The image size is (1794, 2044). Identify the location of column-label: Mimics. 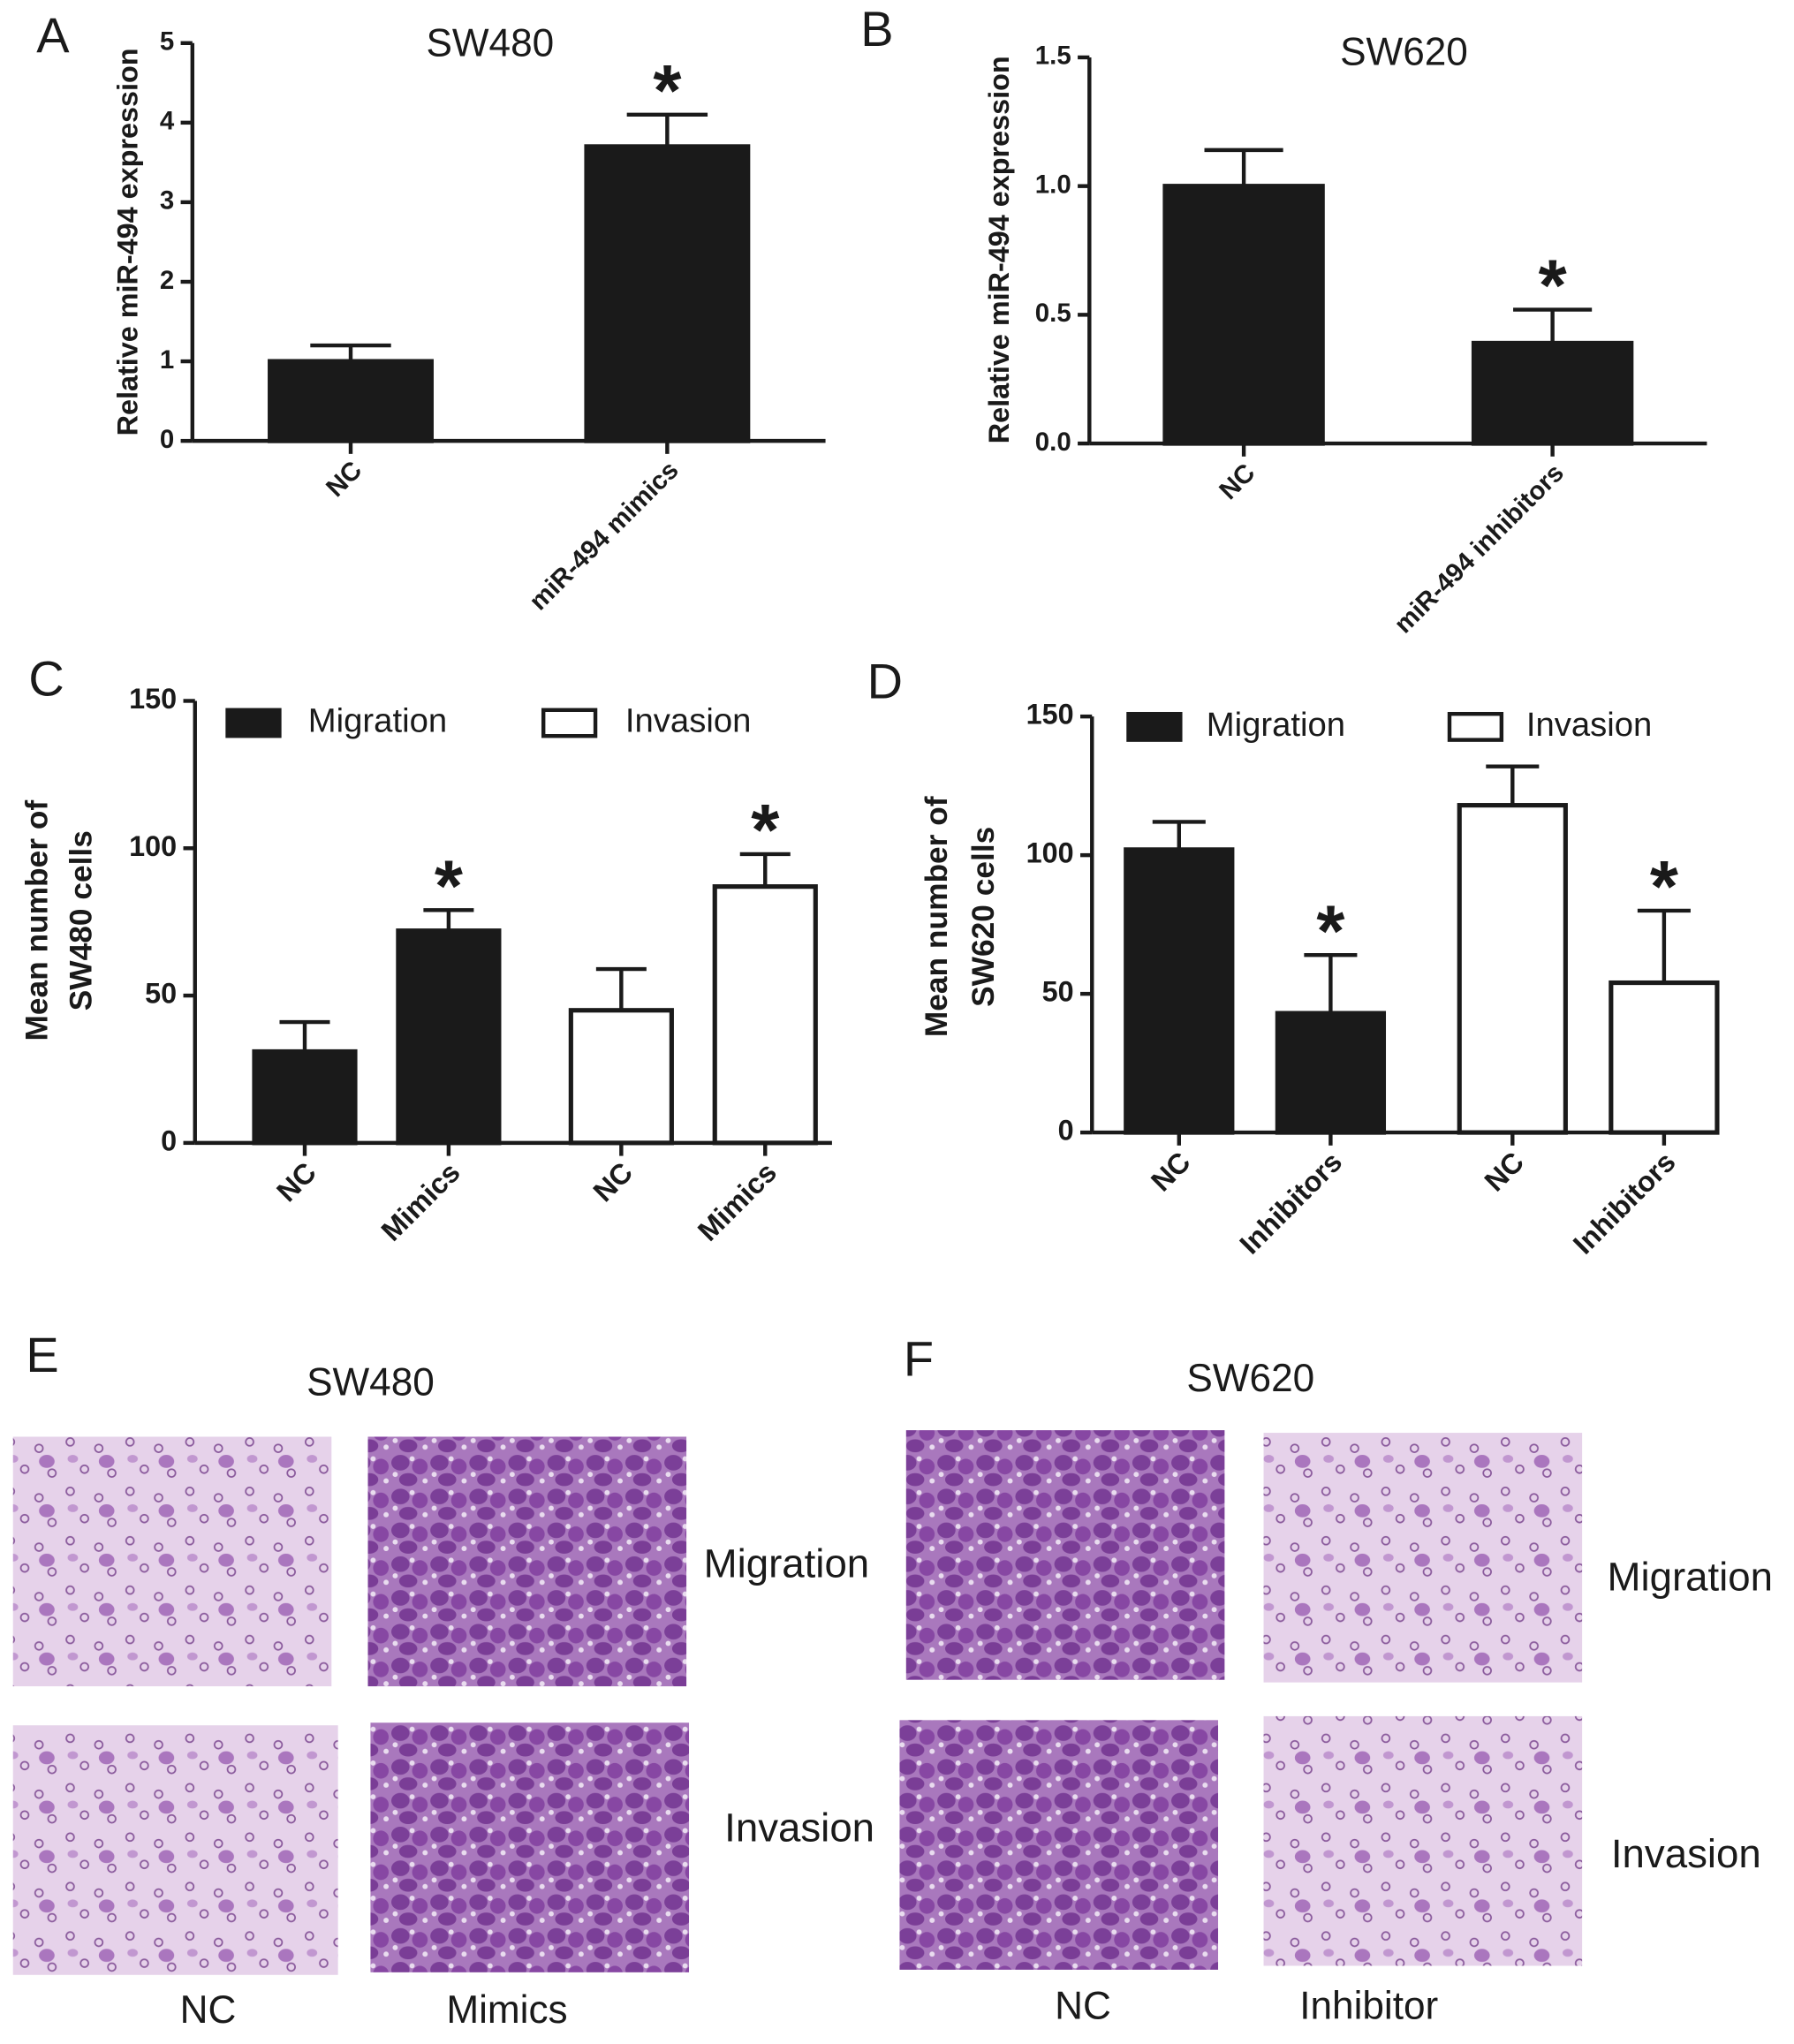
(507, 2010).